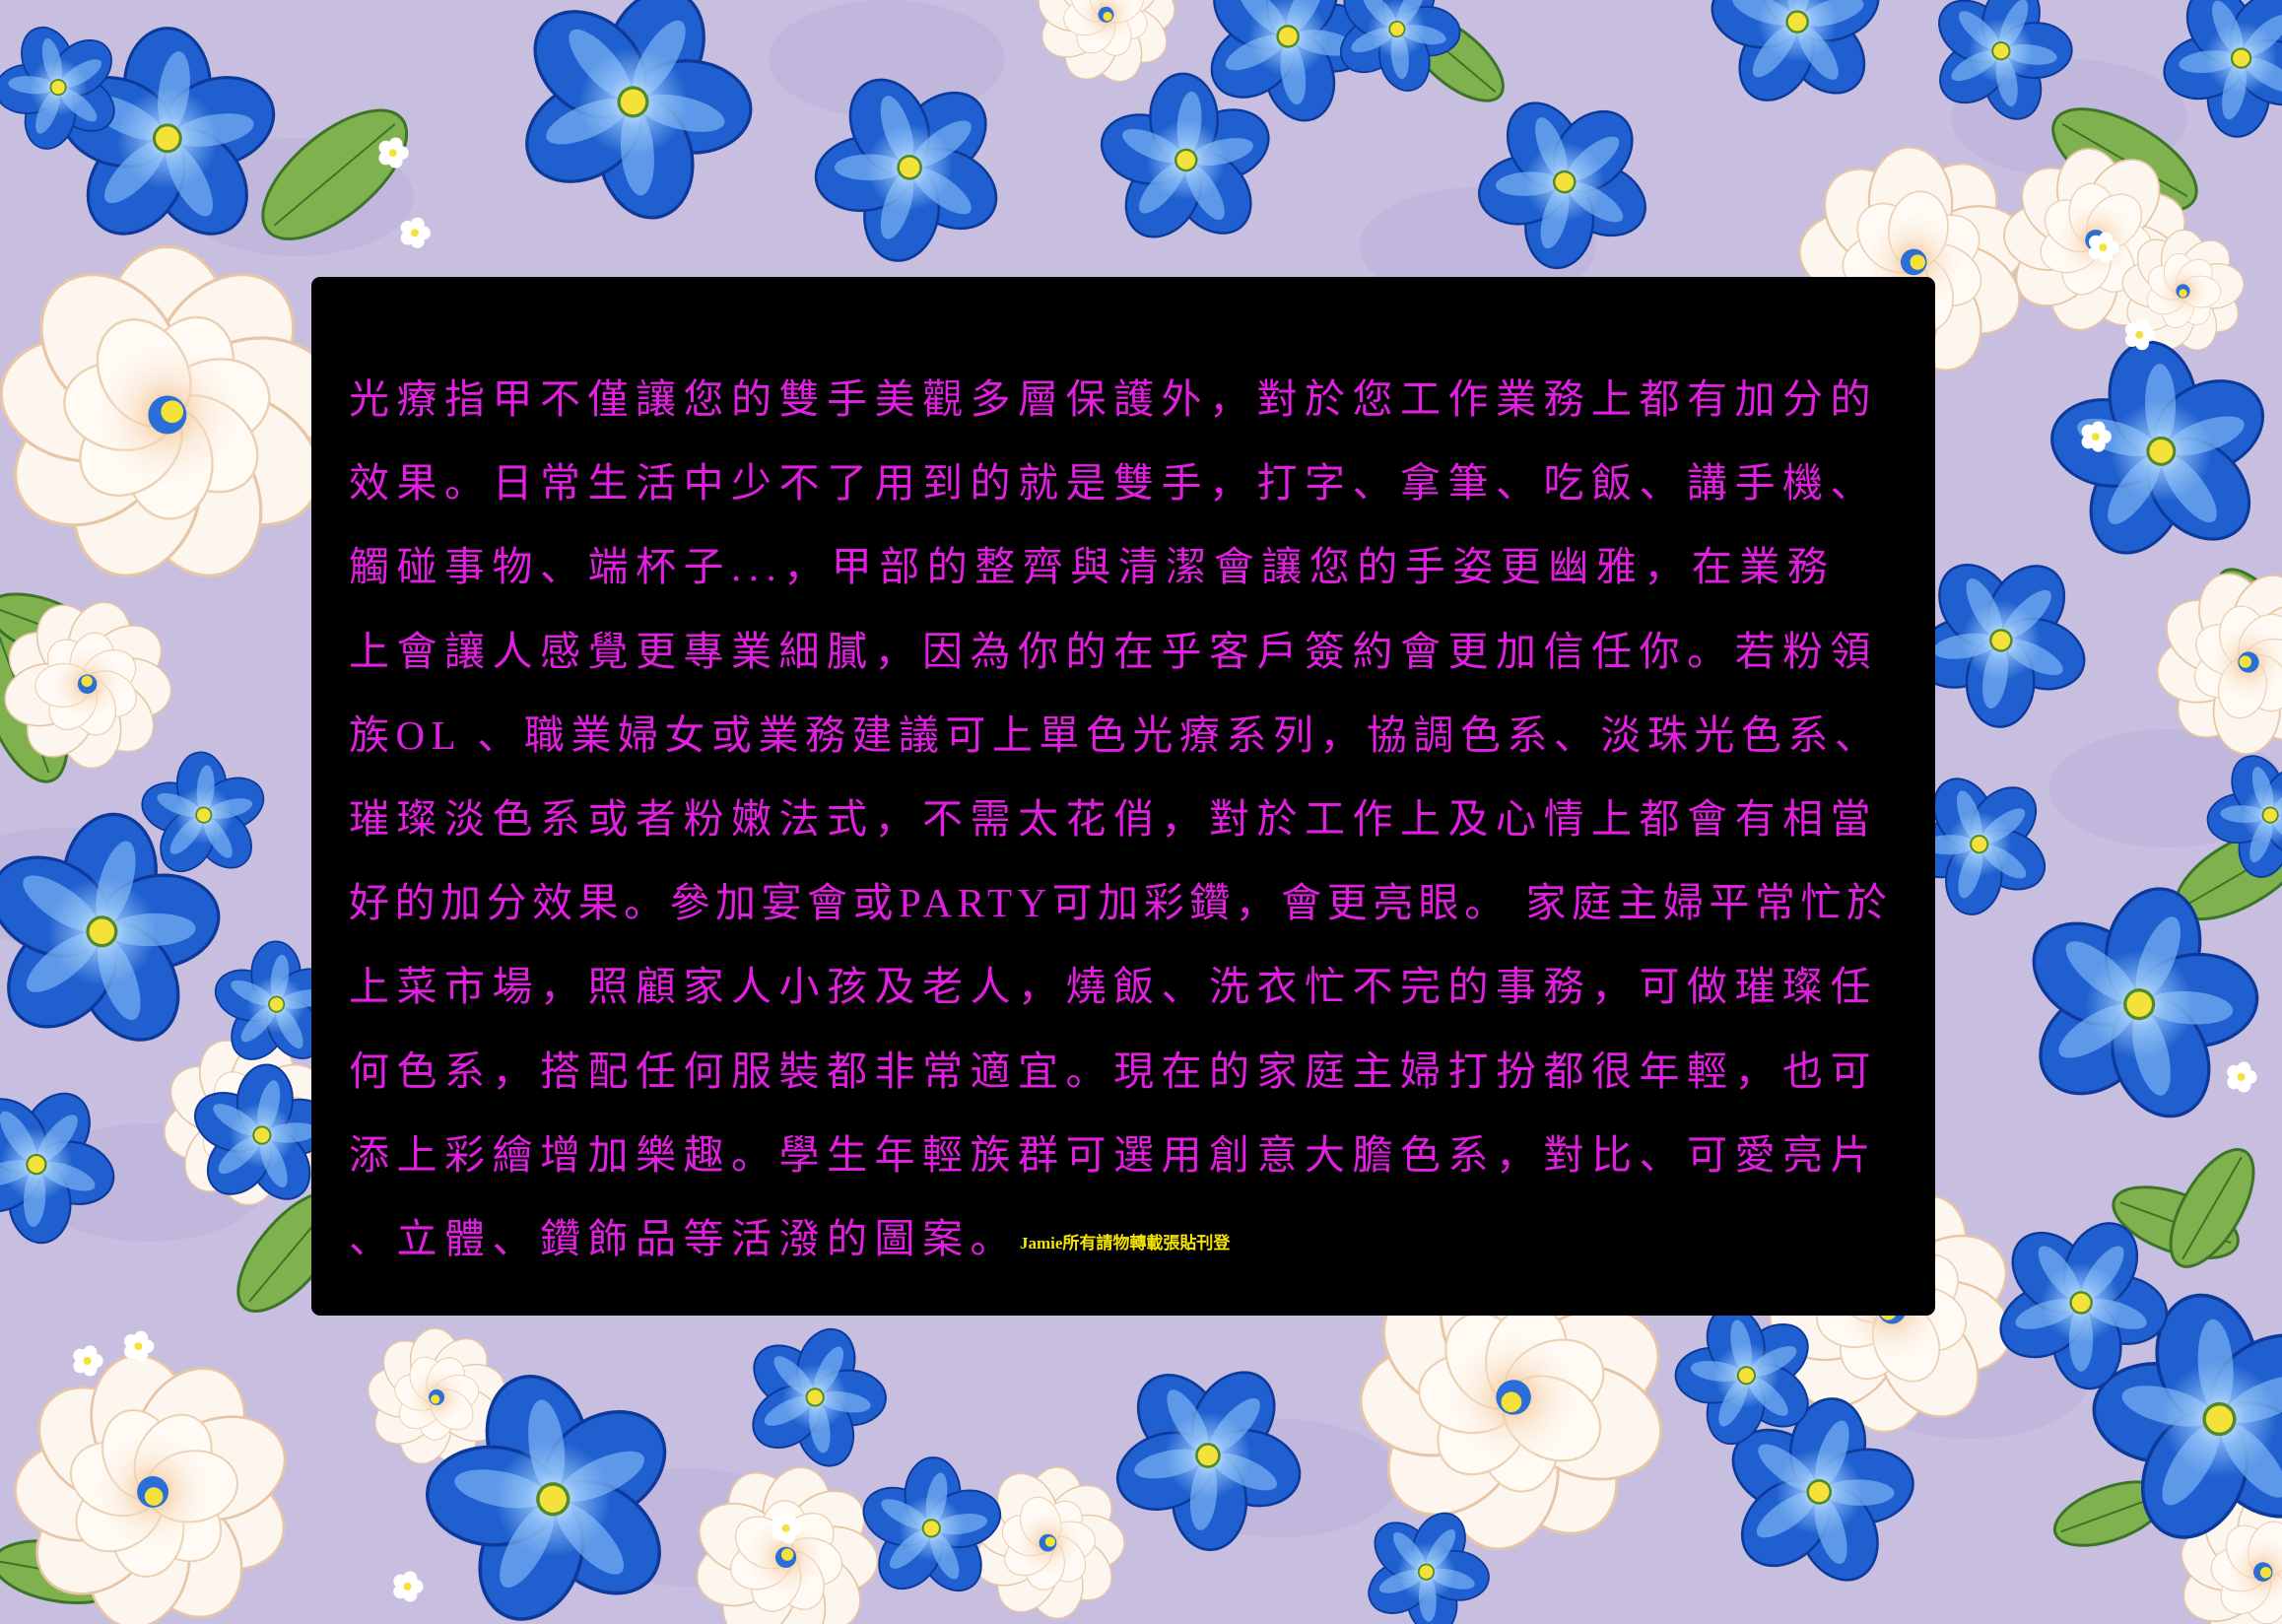 This screenshot has width=2282, height=1624. What do you see at coordinates (683, 1238) in the screenshot?
I see `paragraph-line-11-text: 、立體、鑽飾品等活潑的圖案。` at bounding box center [683, 1238].